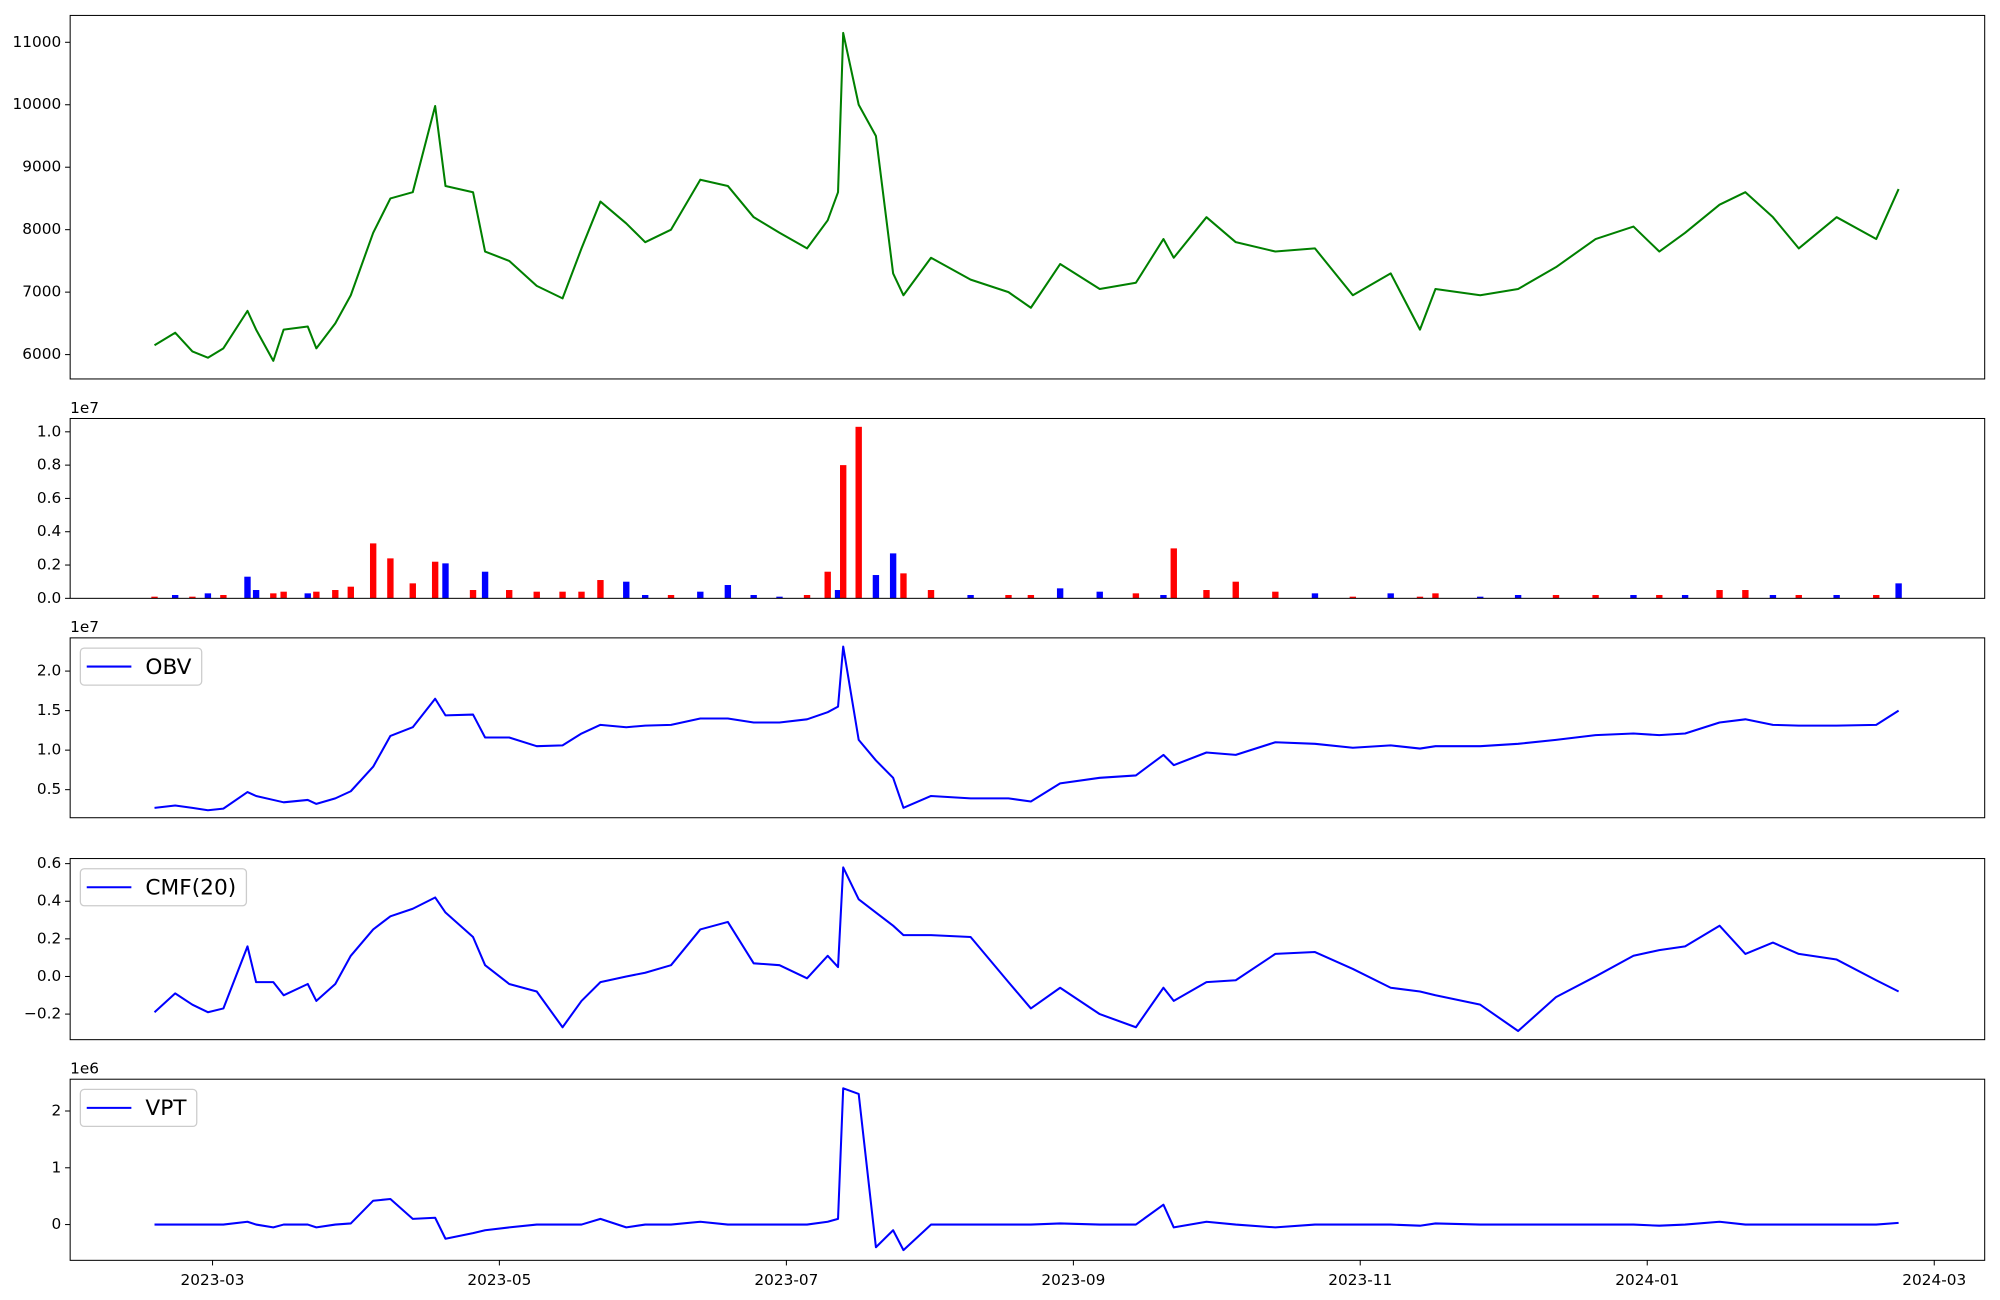 Image resolution: width=2000 pixels, height=1300 pixels. What do you see at coordinates (56, 1111) in the screenshot?
I see `y-tick-label: 2` at bounding box center [56, 1111].